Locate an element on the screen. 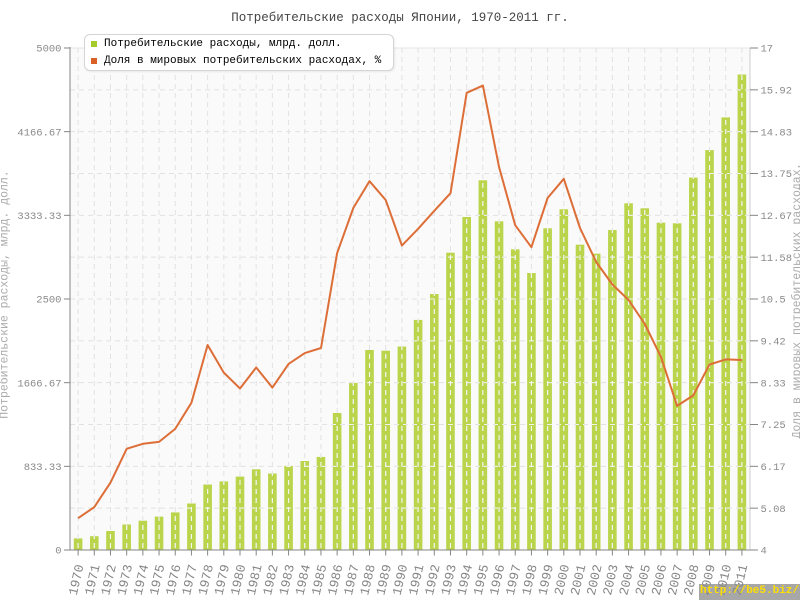  svg-text: 1984 is located at coordinates (304, 580).